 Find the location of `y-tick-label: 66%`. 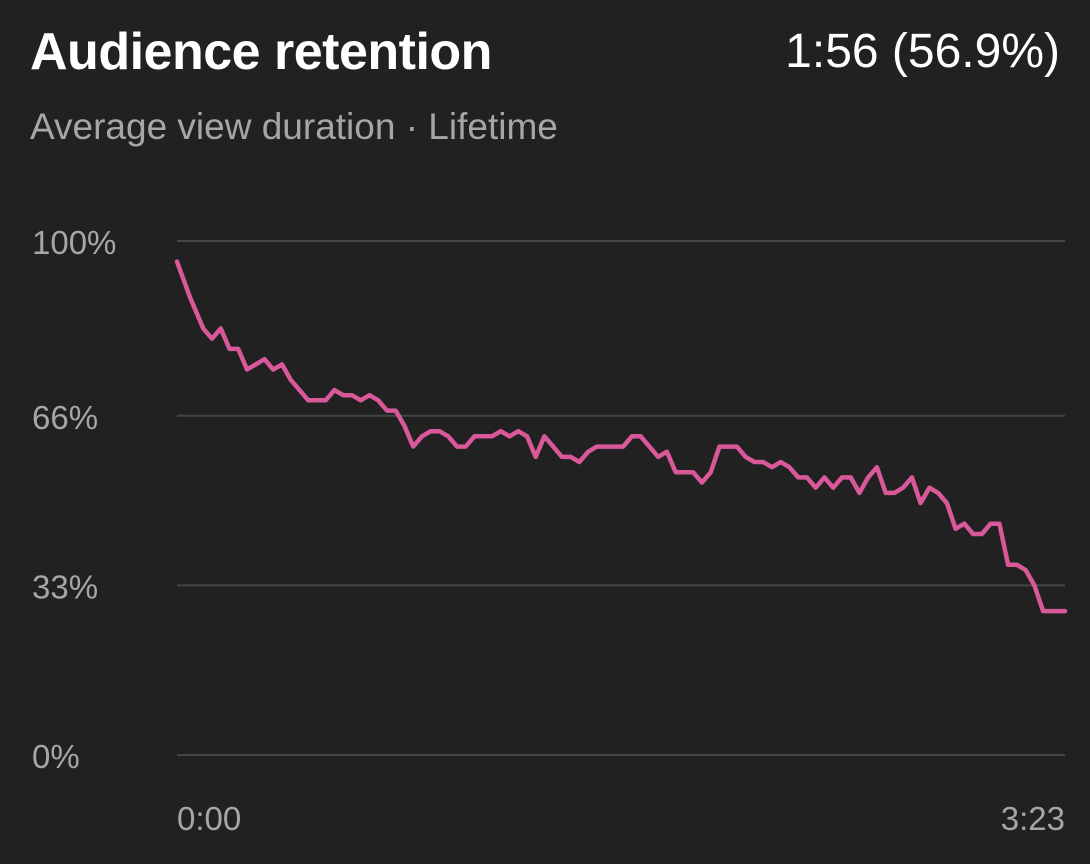

y-tick-label: 66% is located at coordinates (65, 417).